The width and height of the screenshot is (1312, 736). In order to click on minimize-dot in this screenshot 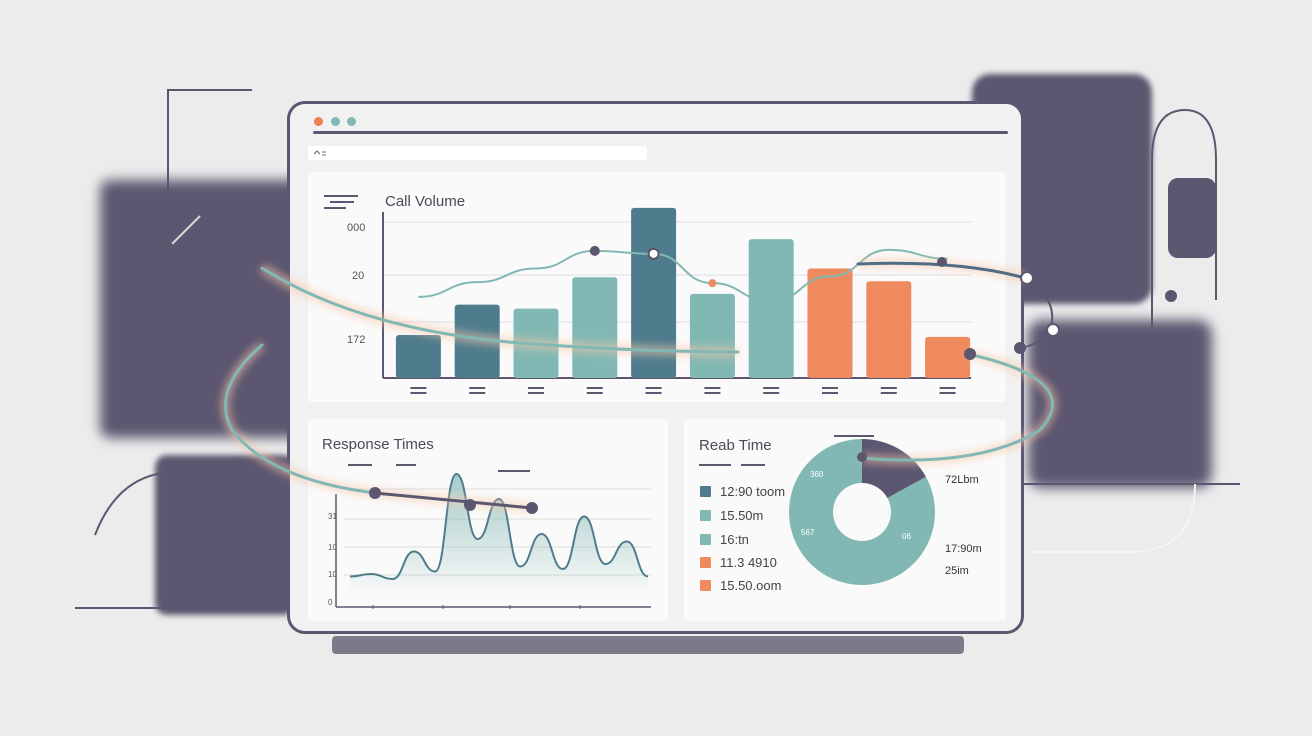, I will do `click(335, 121)`.